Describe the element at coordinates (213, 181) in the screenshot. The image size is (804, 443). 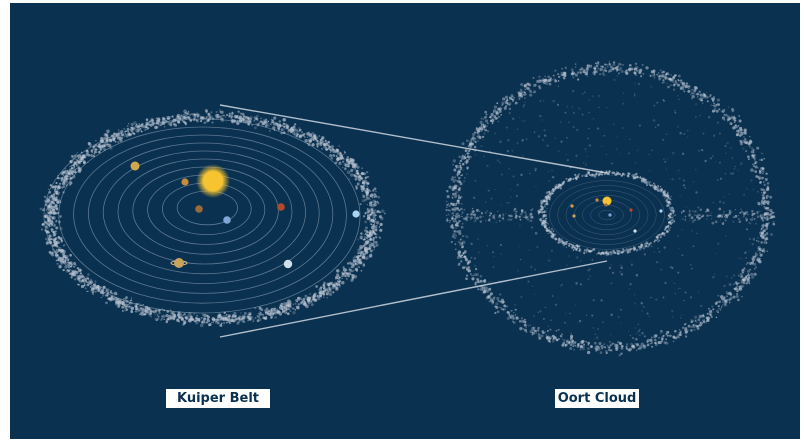
I see `sun` at that location.